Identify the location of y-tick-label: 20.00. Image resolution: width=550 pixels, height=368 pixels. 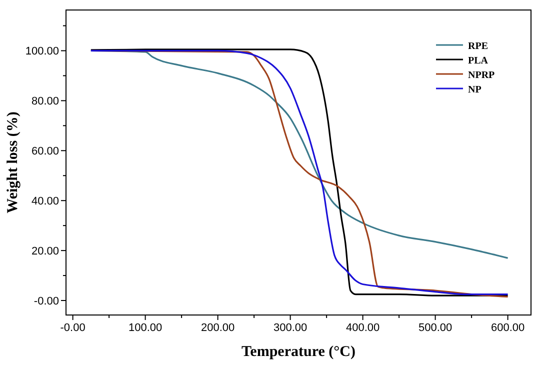
(45, 252).